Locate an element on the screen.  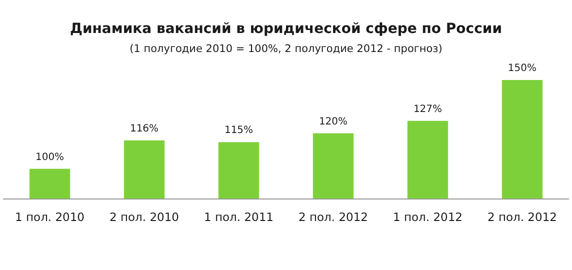
chart-subtitle: (1 полугодие 2010 = 100%, 2 полугодие 2012 - прогноз) is located at coordinates (286, 49).